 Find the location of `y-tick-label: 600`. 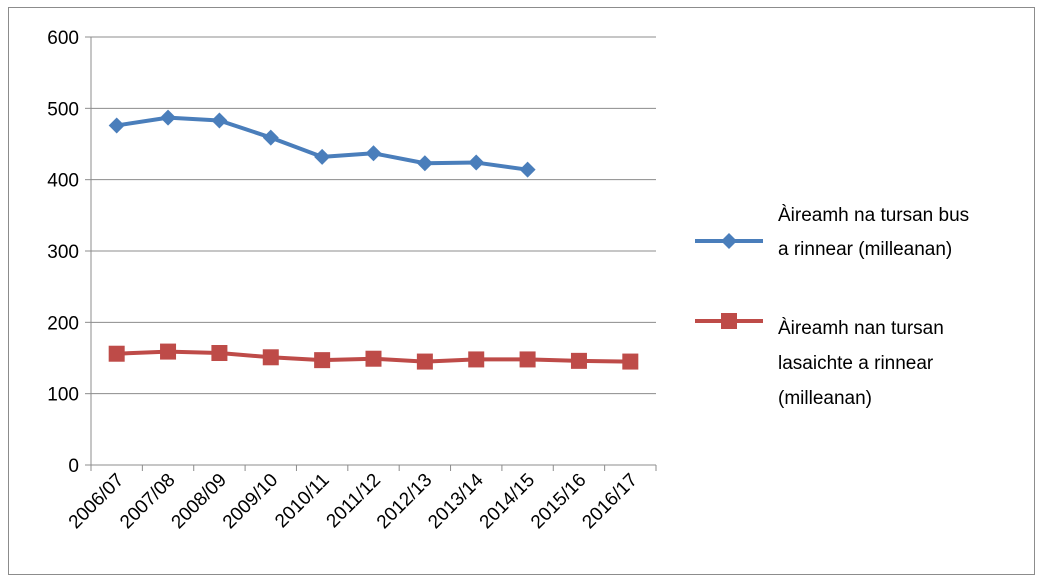

y-tick-label: 600 is located at coordinates (63, 38).